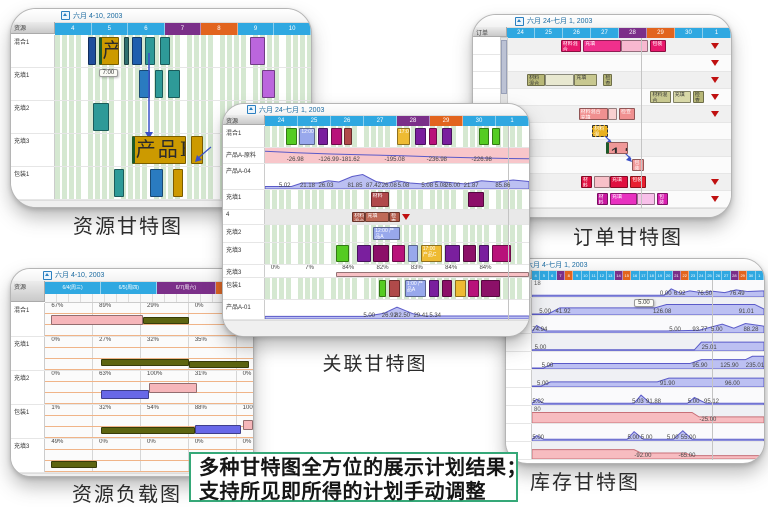 Image resolution: width=768 pixels, height=509 pixels. What do you see at coordinates (717, 33) in the screenshot?
I see `timeline-day-cell: 1` at bounding box center [717, 33].